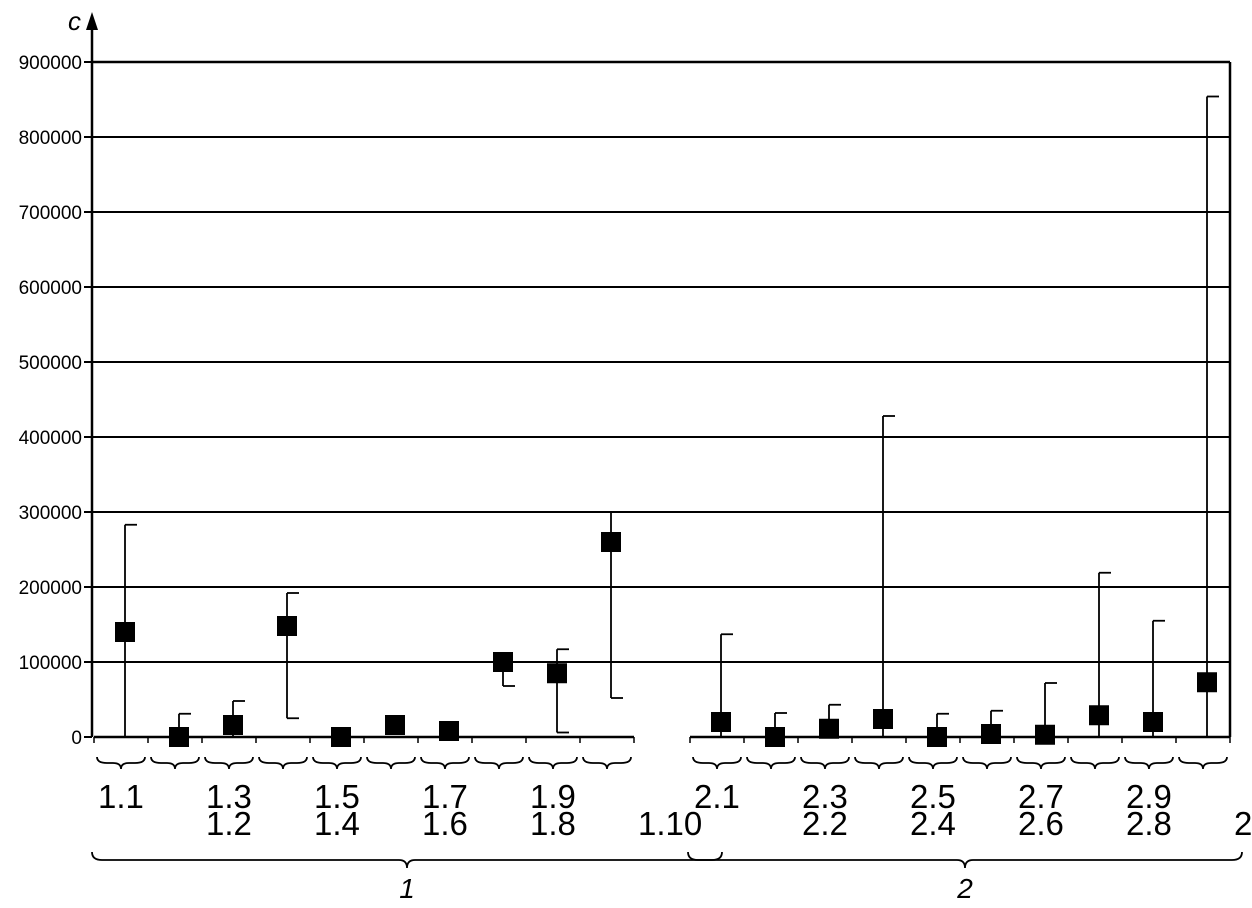 The image size is (1252, 908). Describe the element at coordinates (407, 888) in the screenshot. I see `group-label: 1` at that location.